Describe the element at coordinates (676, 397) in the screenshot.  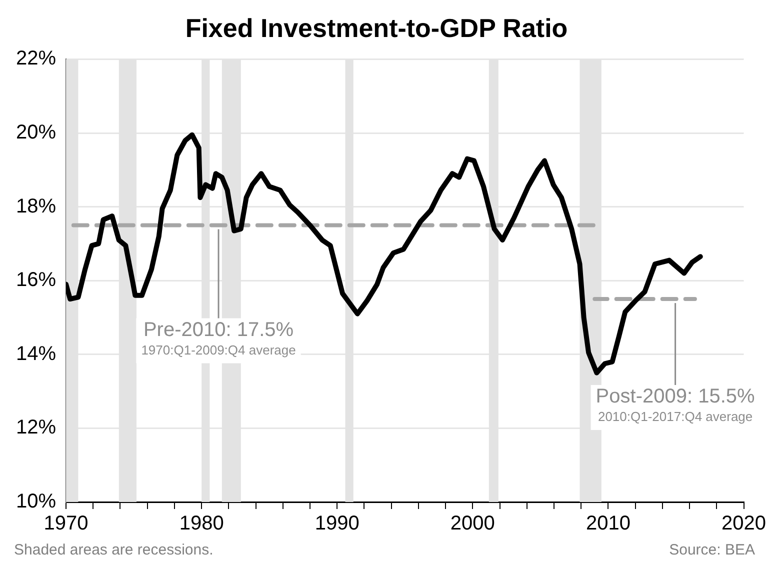
I see `annotation: Post-2009: 15.5%` at that location.